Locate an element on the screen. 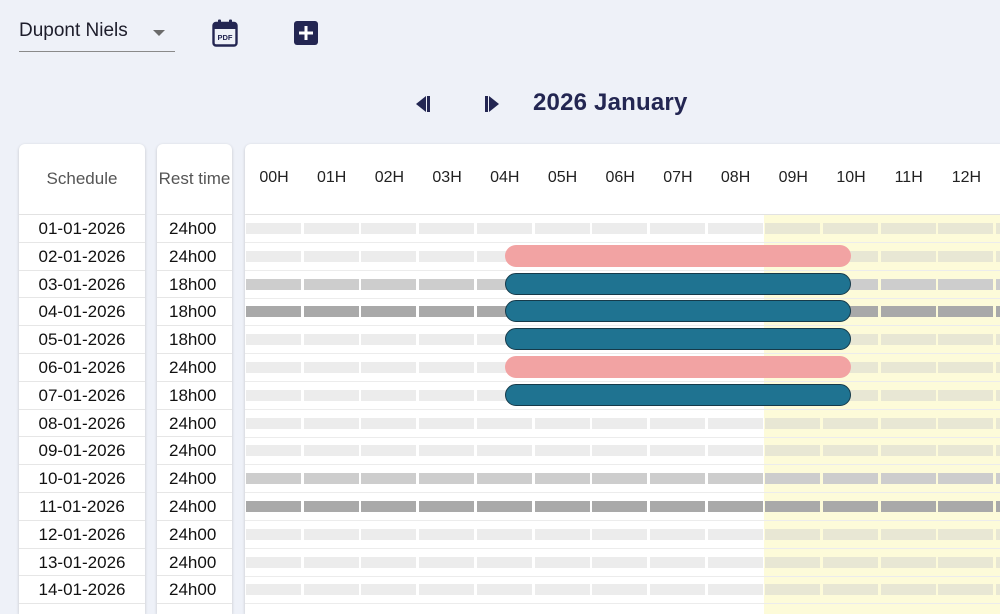 Image resolution: width=1000 pixels, height=614 pixels. add-button is located at coordinates (306, 33).